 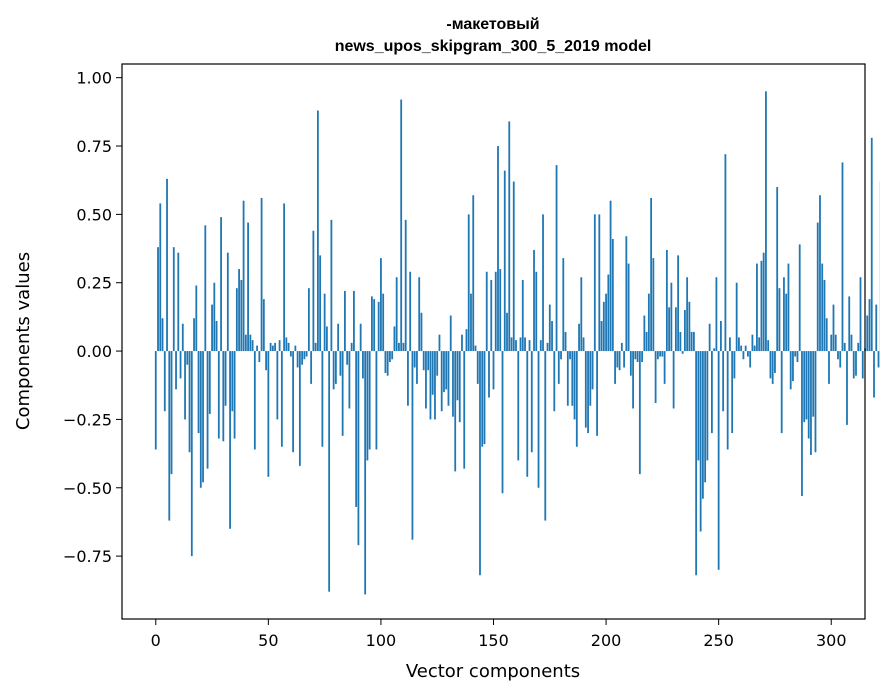 I want to click on x-tick-label: 200, so click(x=606, y=640).